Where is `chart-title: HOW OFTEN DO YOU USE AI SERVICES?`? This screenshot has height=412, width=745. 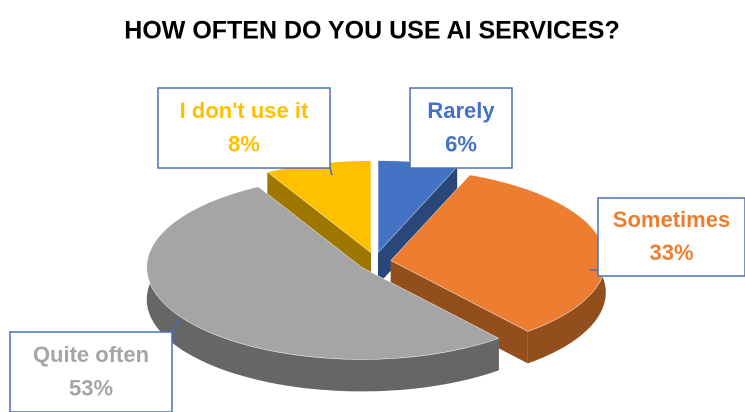 chart-title: HOW OFTEN DO YOU USE AI SERVICES? is located at coordinates (371, 31).